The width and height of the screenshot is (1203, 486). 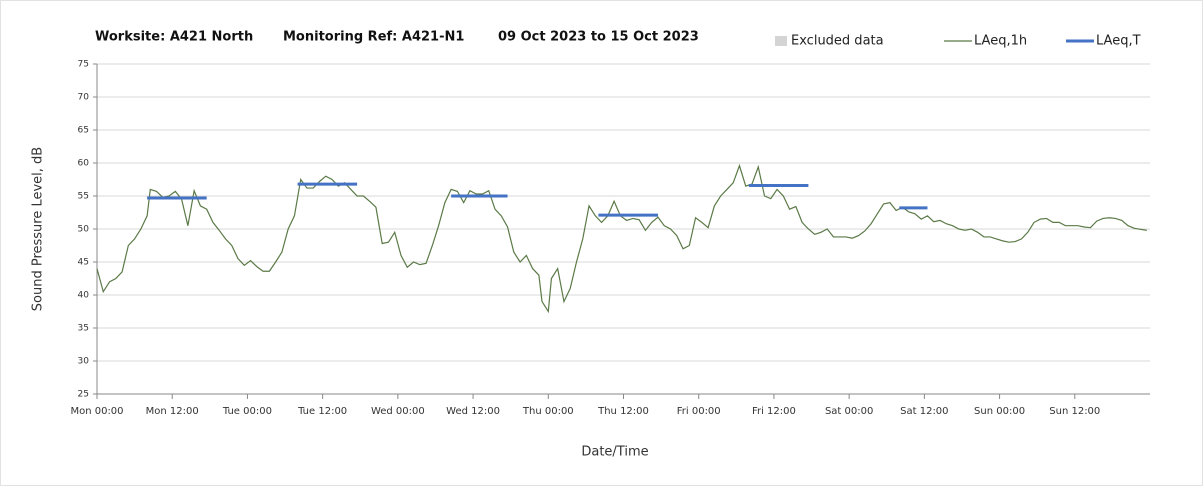 I want to click on y-tick-label: 40, so click(x=84, y=296).